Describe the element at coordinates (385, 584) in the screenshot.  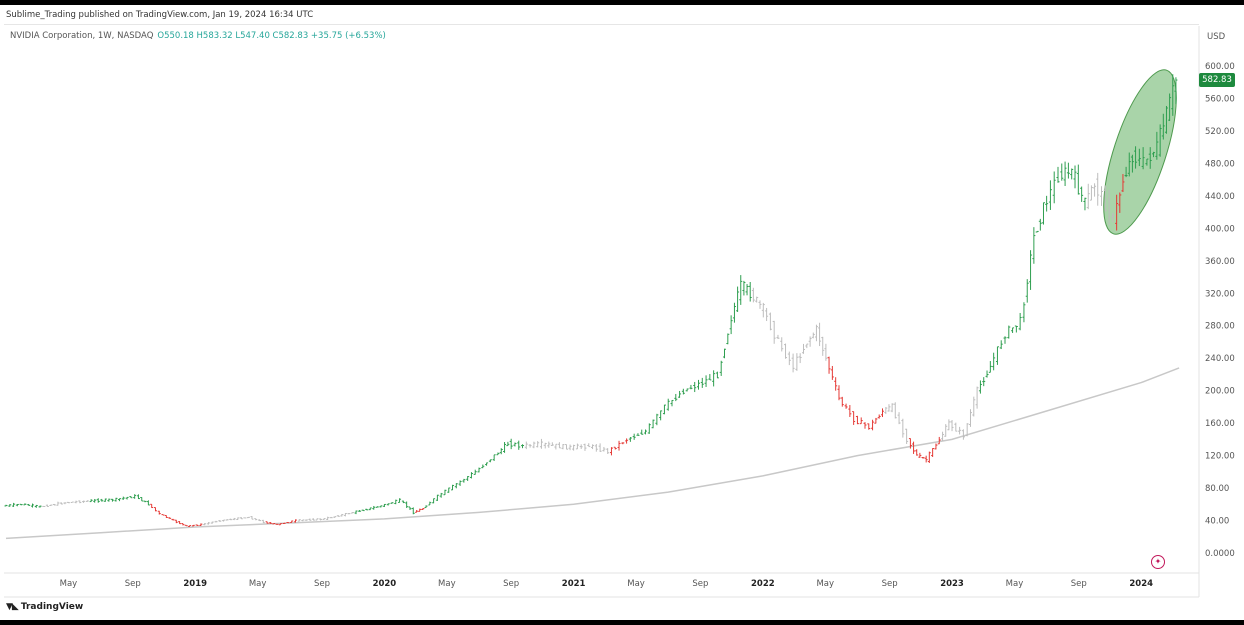
I see `x-tick-label: 2020` at that location.